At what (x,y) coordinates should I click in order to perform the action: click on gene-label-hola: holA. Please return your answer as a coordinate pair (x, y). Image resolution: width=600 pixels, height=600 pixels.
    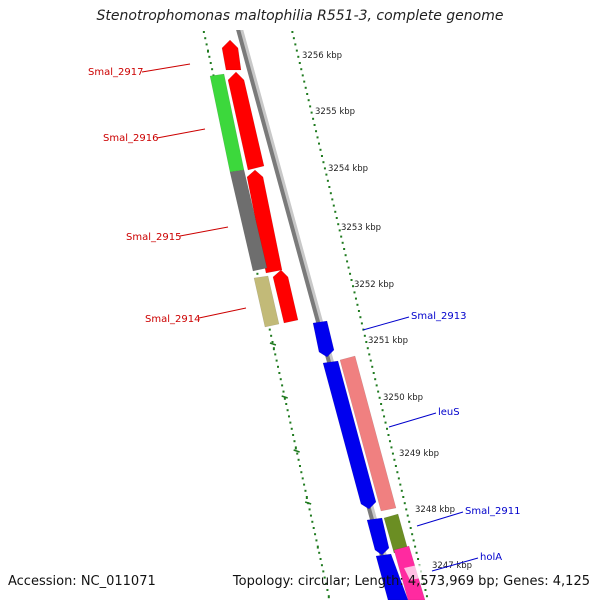
    Looking at the image, I should click on (491, 557).